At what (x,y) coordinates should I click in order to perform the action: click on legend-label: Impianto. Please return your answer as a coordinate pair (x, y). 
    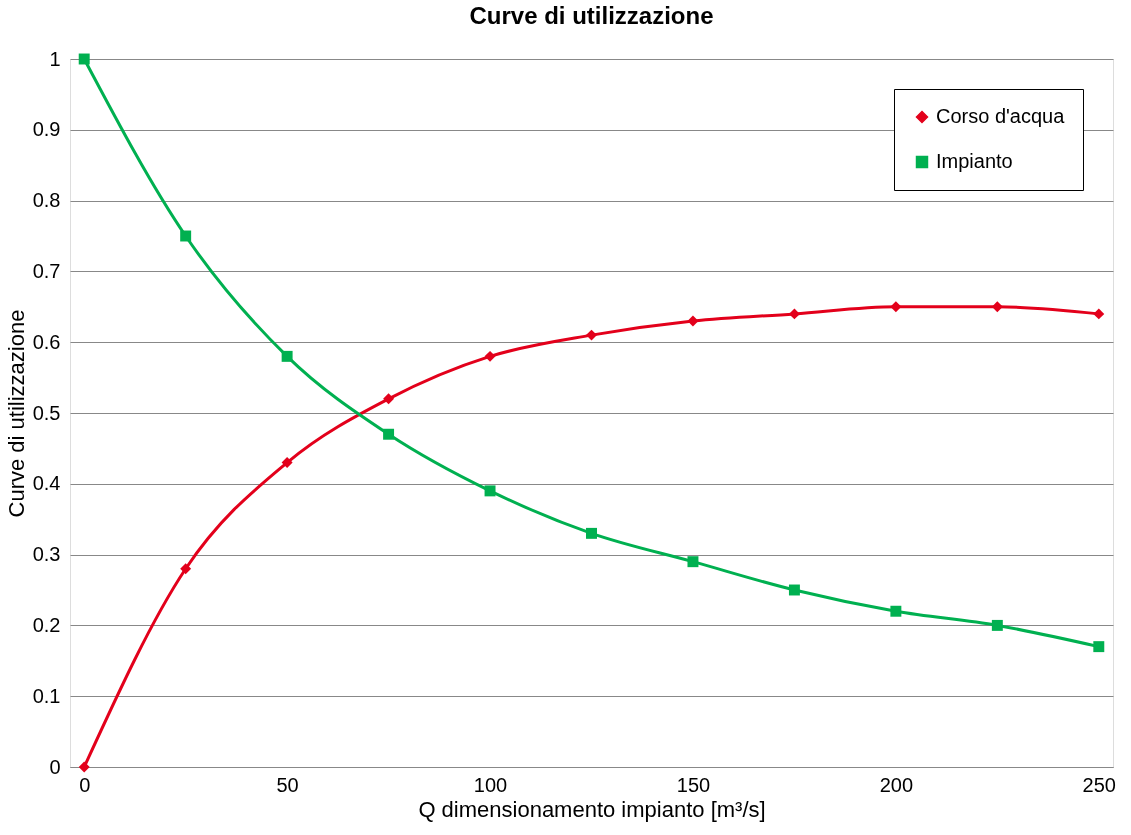
    Looking at the image, I should click on (974, 161).